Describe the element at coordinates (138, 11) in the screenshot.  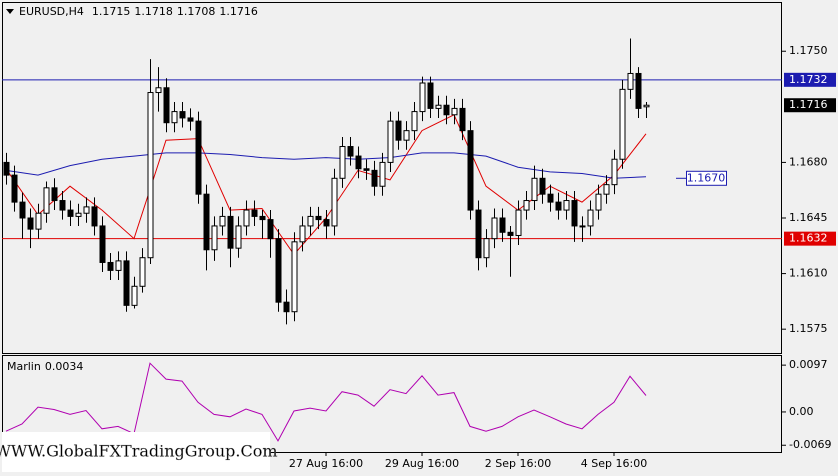
I see `chart-title: EURUSD,H4 1.1715 1.1718 1.1708 1.1716` at that location.